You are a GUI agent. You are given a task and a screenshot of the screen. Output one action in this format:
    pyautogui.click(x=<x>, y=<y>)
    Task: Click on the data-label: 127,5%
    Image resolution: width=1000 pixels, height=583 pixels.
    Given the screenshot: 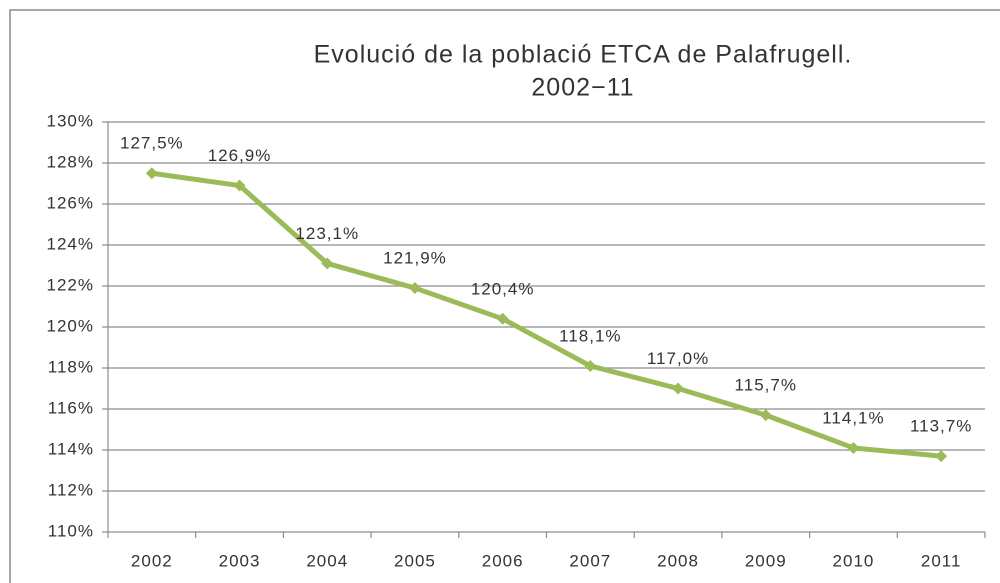 What is the action you would take?
    pyautogui.click(x=152, y=143)
    